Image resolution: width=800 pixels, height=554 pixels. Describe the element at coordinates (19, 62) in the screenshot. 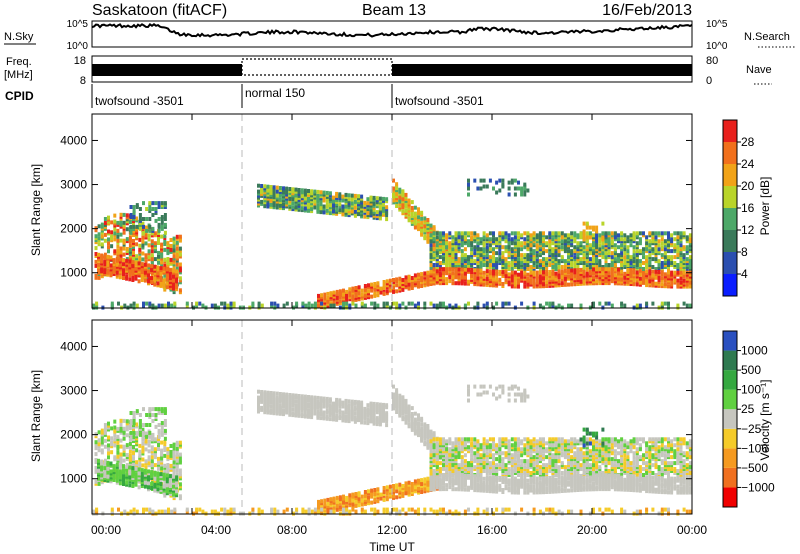

I see `freq-label-1: Freq.` at that location.